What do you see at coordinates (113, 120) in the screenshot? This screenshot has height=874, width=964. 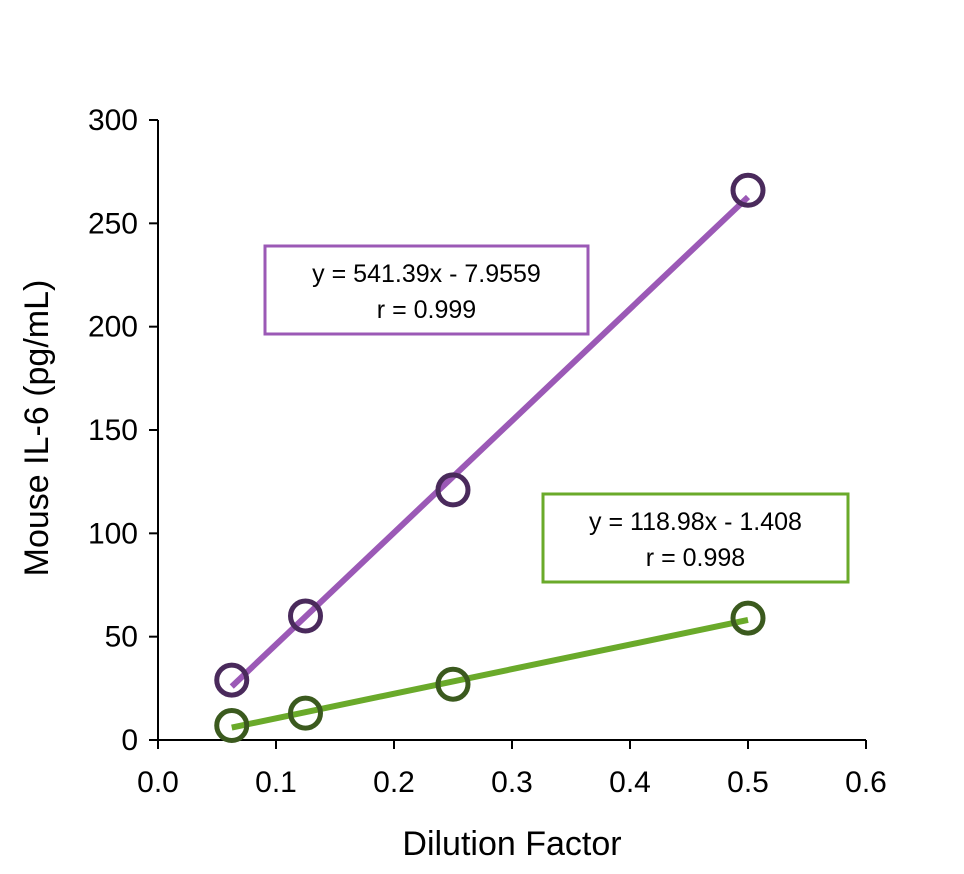 I see `y-tick-label: 300` at bounding box center [113, 120].